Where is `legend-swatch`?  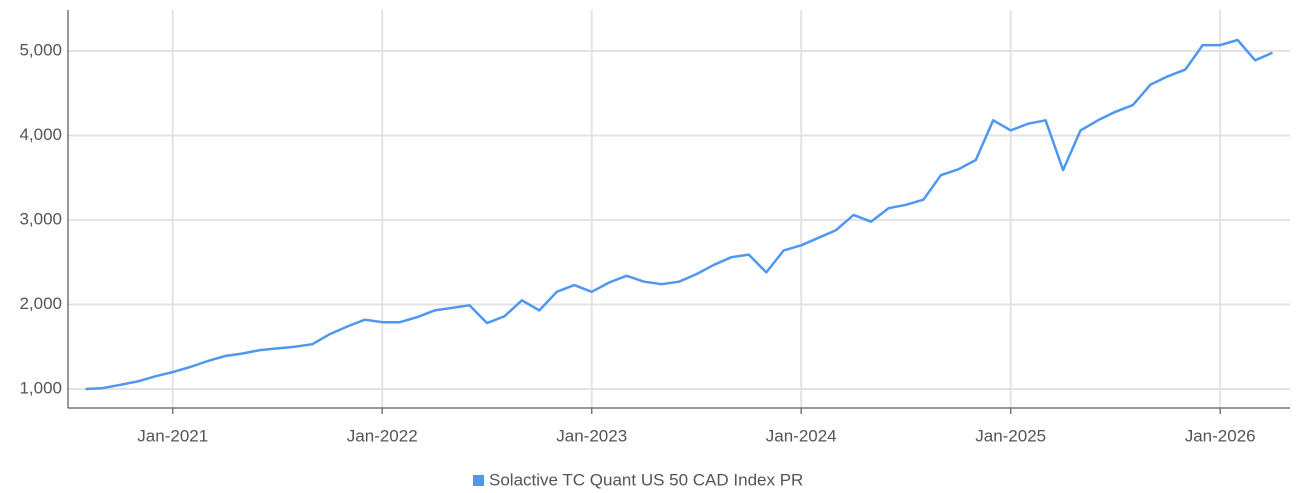 legend-swatch is located at coordinates (478, 480).